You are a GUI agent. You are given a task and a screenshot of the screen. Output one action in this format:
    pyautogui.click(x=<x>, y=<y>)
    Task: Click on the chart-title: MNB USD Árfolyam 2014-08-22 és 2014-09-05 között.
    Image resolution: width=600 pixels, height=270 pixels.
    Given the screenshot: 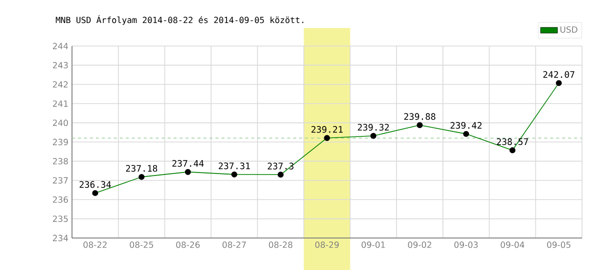 What is the action you would take?
    pyautogui.click(x=180, y=20)
    